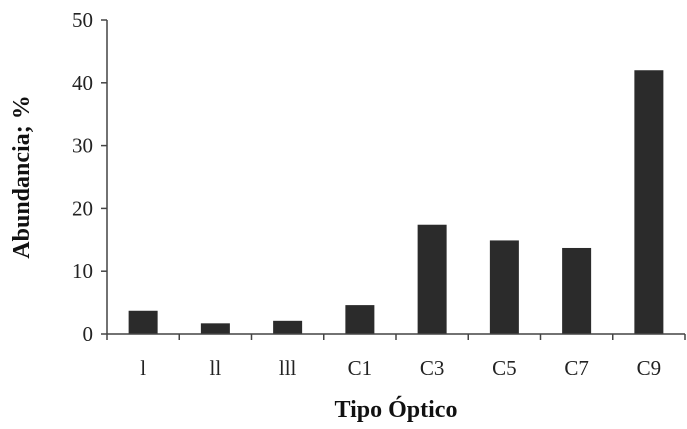 The image size is (687, 429). Describe the element at coordinates (143, 368) in the screenshot. I see `x-tick-label: l` at that location.